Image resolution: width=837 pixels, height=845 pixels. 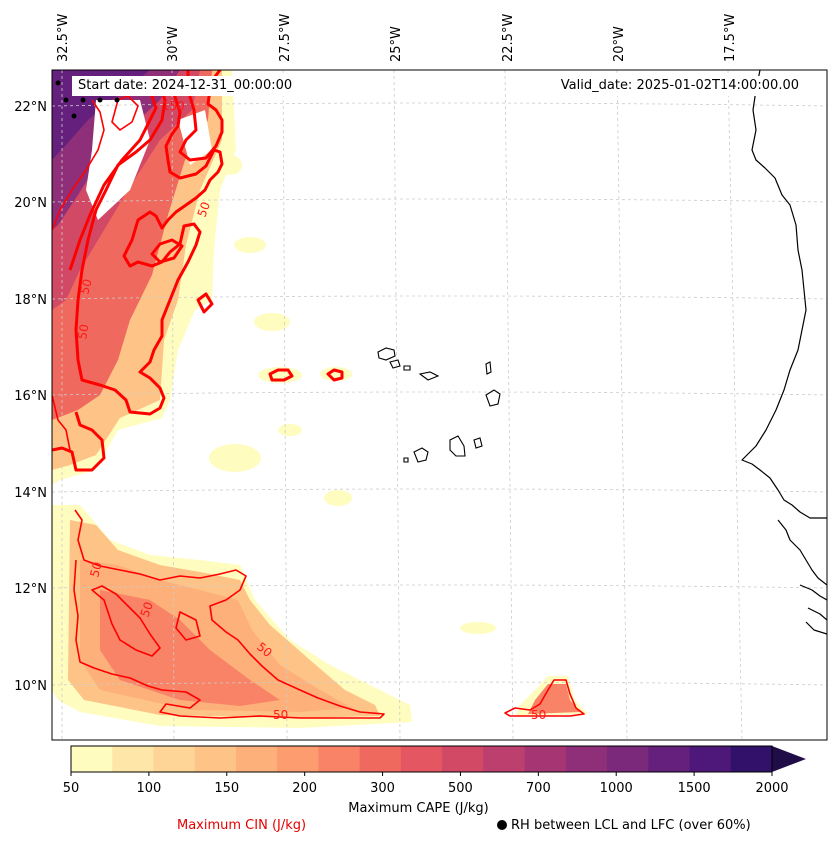 What do you see at coordinates (508, 38) in the screenshot?
I see `lon-label: 22.5°W` at bounding box center [508, 38].